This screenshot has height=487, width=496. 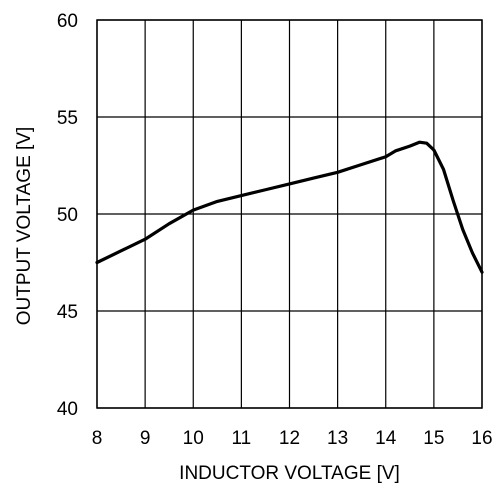 I want to click on y-tick-label: 60, so click(x=67, y=21).